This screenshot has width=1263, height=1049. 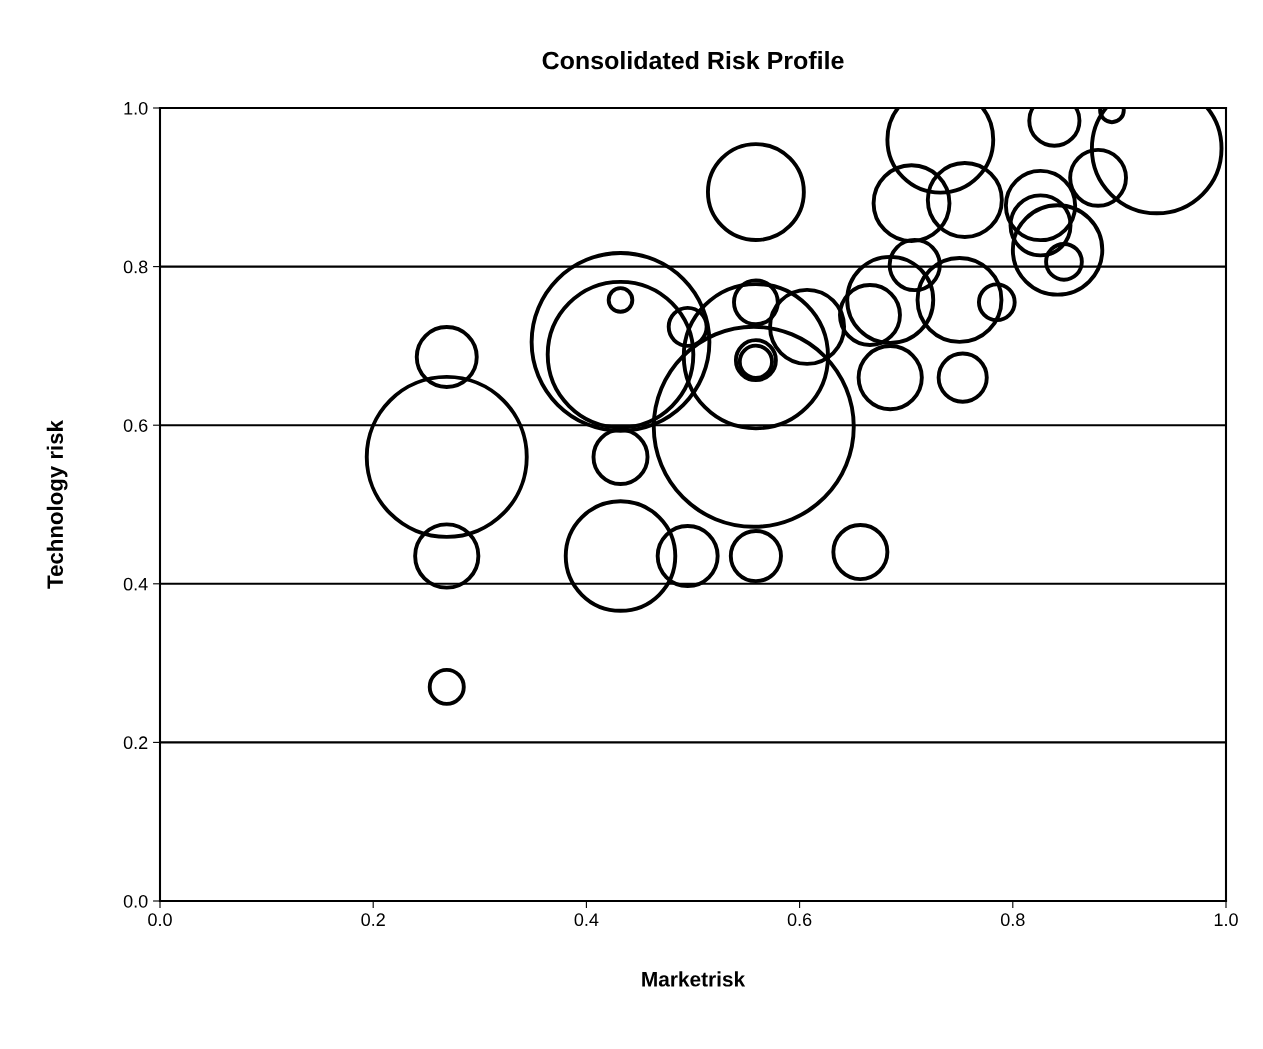 What do you see at coordinates (693, 60) in the screenshot?
I see `chart-title: Consolidated Risk Profile` at bounding box center [693, 60].